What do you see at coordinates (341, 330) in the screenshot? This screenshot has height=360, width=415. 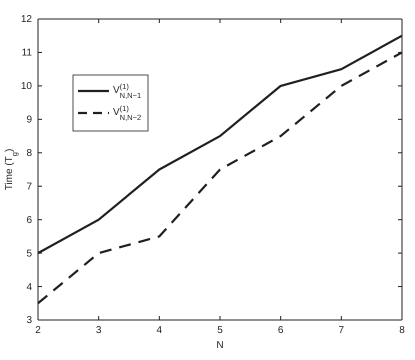 I see `x-tick-label: 7` at bounding box center [341, 330].